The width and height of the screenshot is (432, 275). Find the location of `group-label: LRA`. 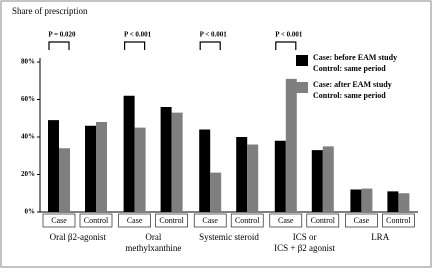

group-label: LRA is located at coordinates (380, 237).